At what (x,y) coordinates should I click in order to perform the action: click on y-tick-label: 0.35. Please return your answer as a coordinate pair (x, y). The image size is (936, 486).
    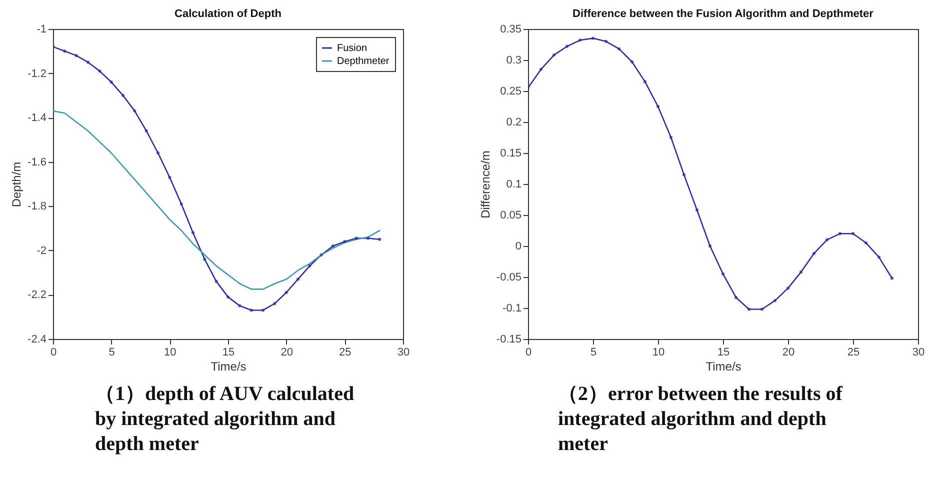
    Looking at the image, I should click on (511, 30).